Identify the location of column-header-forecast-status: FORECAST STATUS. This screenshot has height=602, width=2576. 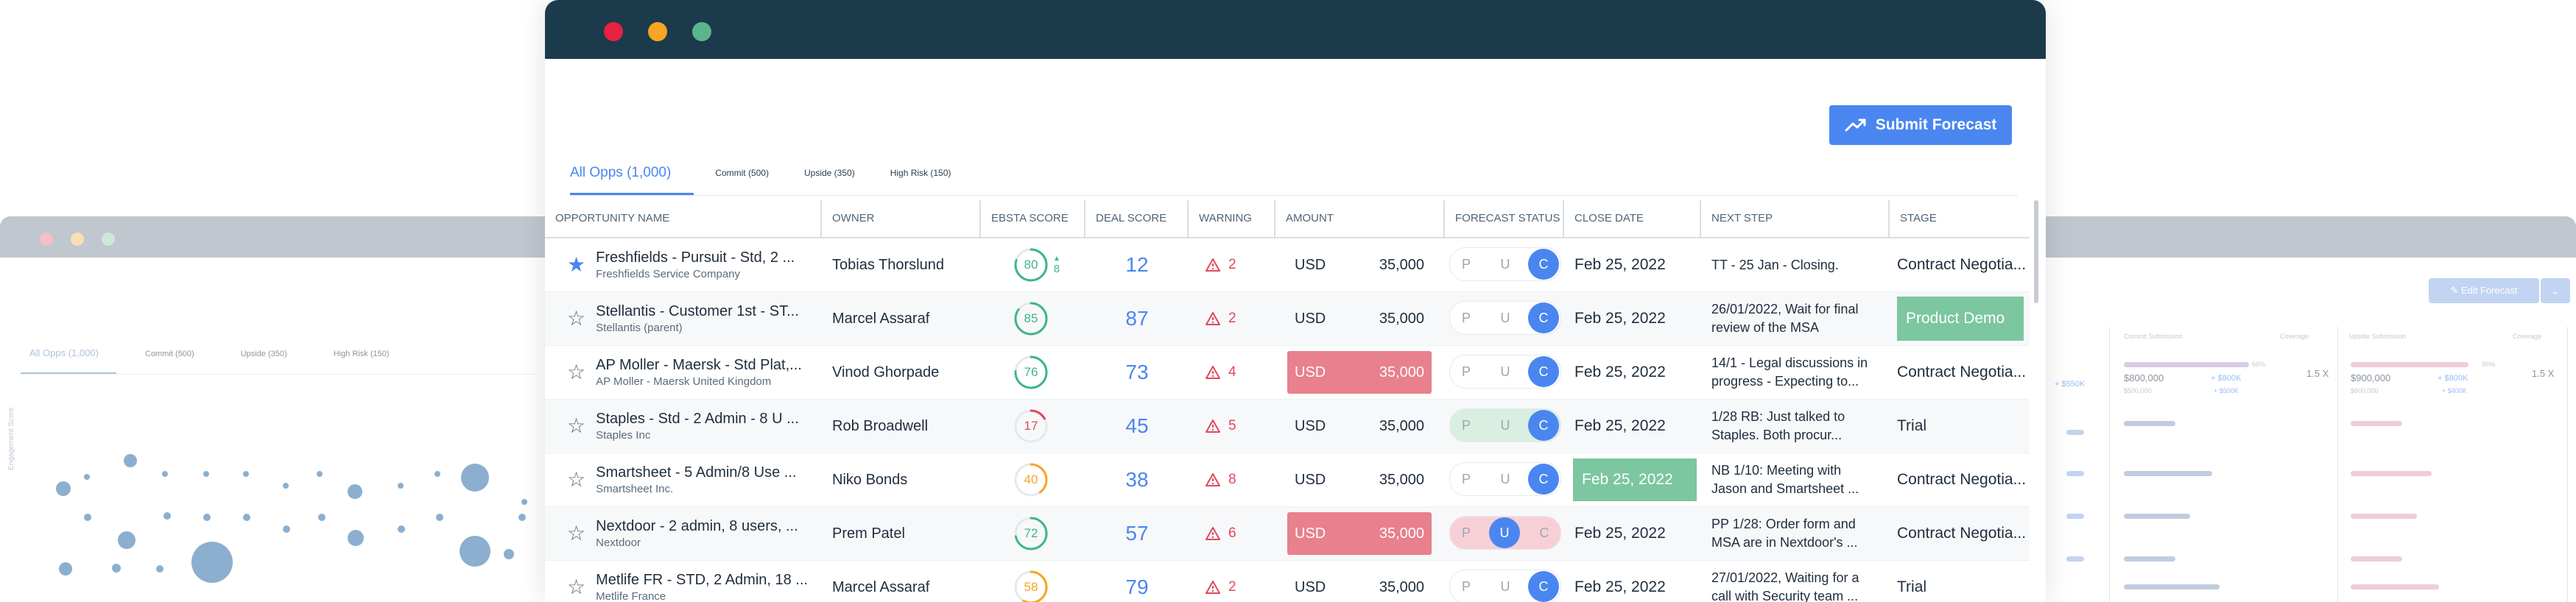
(1507, 218).